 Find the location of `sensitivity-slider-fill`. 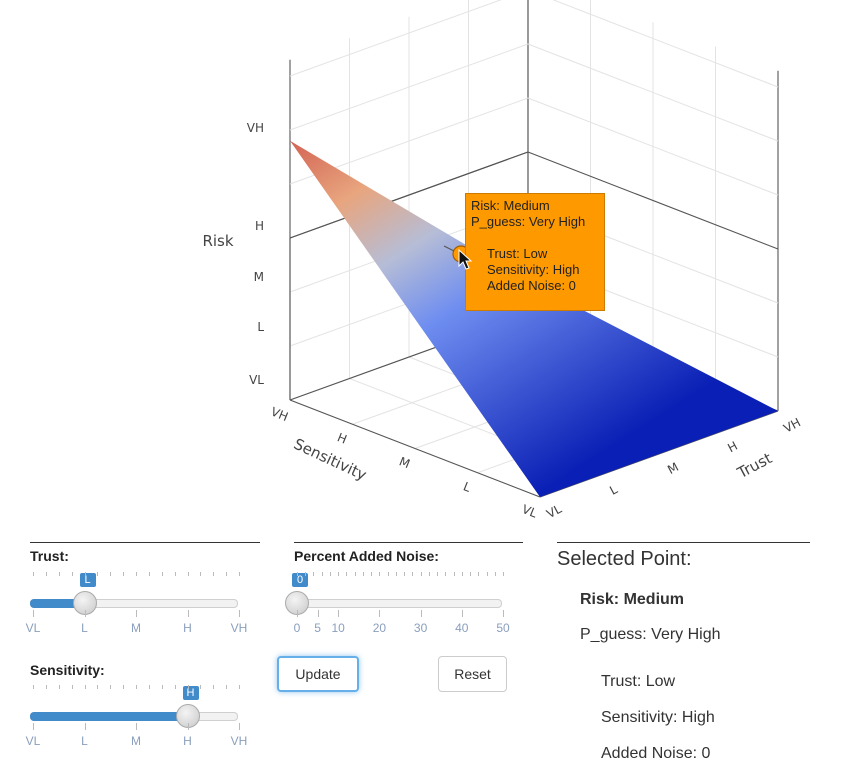

sensitivity-slider-fill is located at coordinates (108, 716).